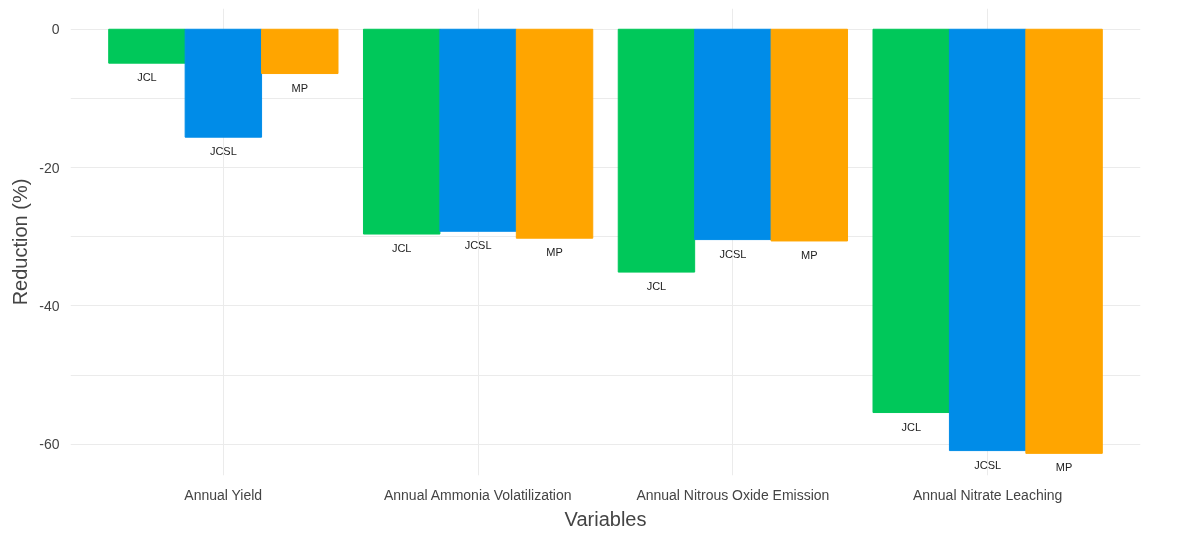 The height and width of the screenshot is (550, 1184). I want to click on x-tick-label: Annual Yield, so click(223, 494).